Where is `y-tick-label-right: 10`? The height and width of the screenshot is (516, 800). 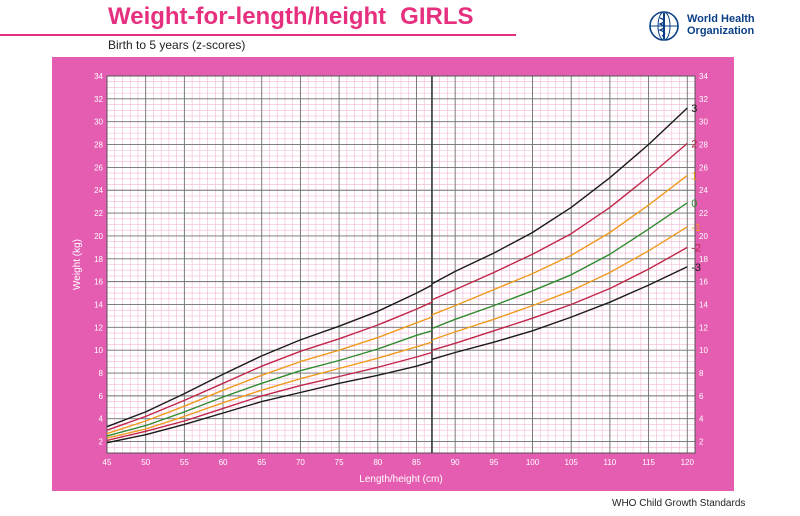 y-tick-label-right: 10 is located at coordinates (703, 350).